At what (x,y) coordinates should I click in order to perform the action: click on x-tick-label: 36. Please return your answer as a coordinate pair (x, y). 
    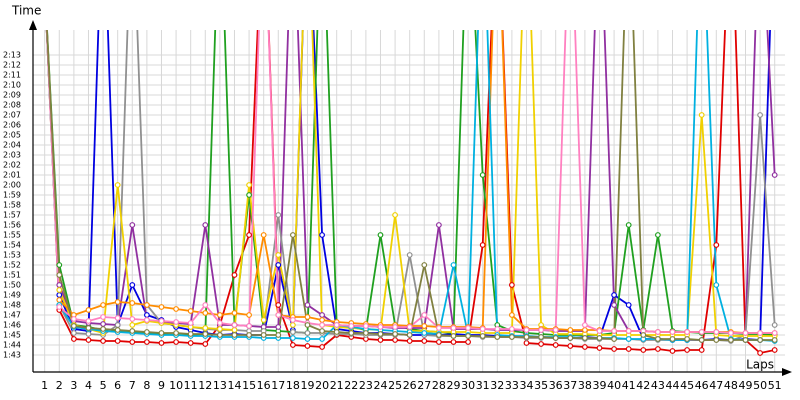
    Looking at the image, I should click on (556, 385).